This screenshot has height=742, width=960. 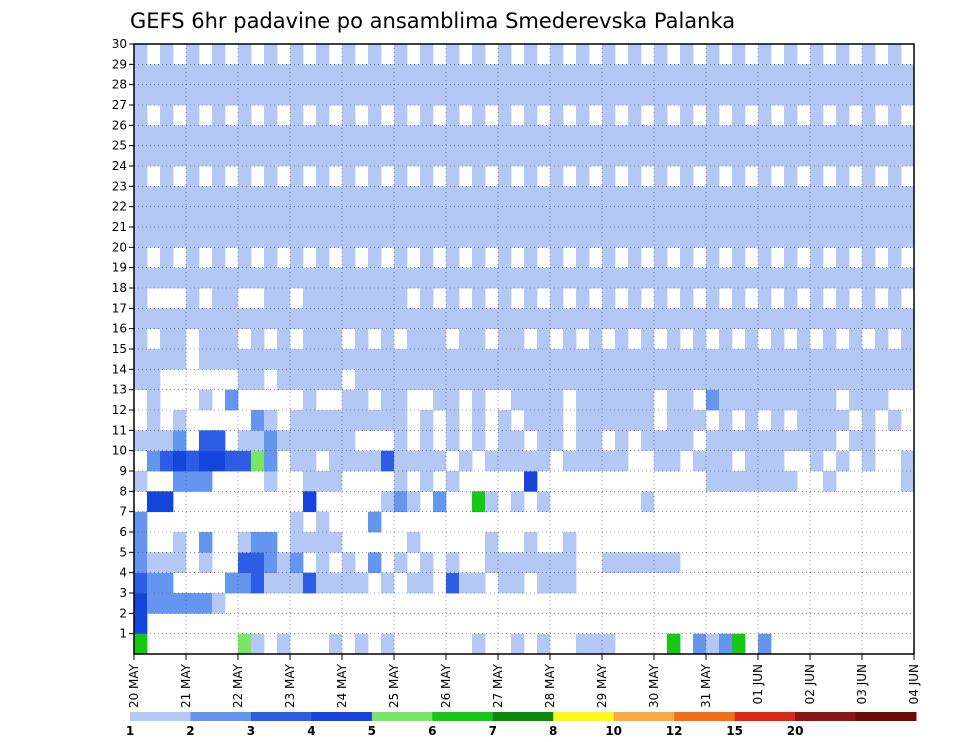 What do you see at coordinates (123, 512) in the screenshot?
I see `y-tick-label: 7` at bounding box center [123, 512].